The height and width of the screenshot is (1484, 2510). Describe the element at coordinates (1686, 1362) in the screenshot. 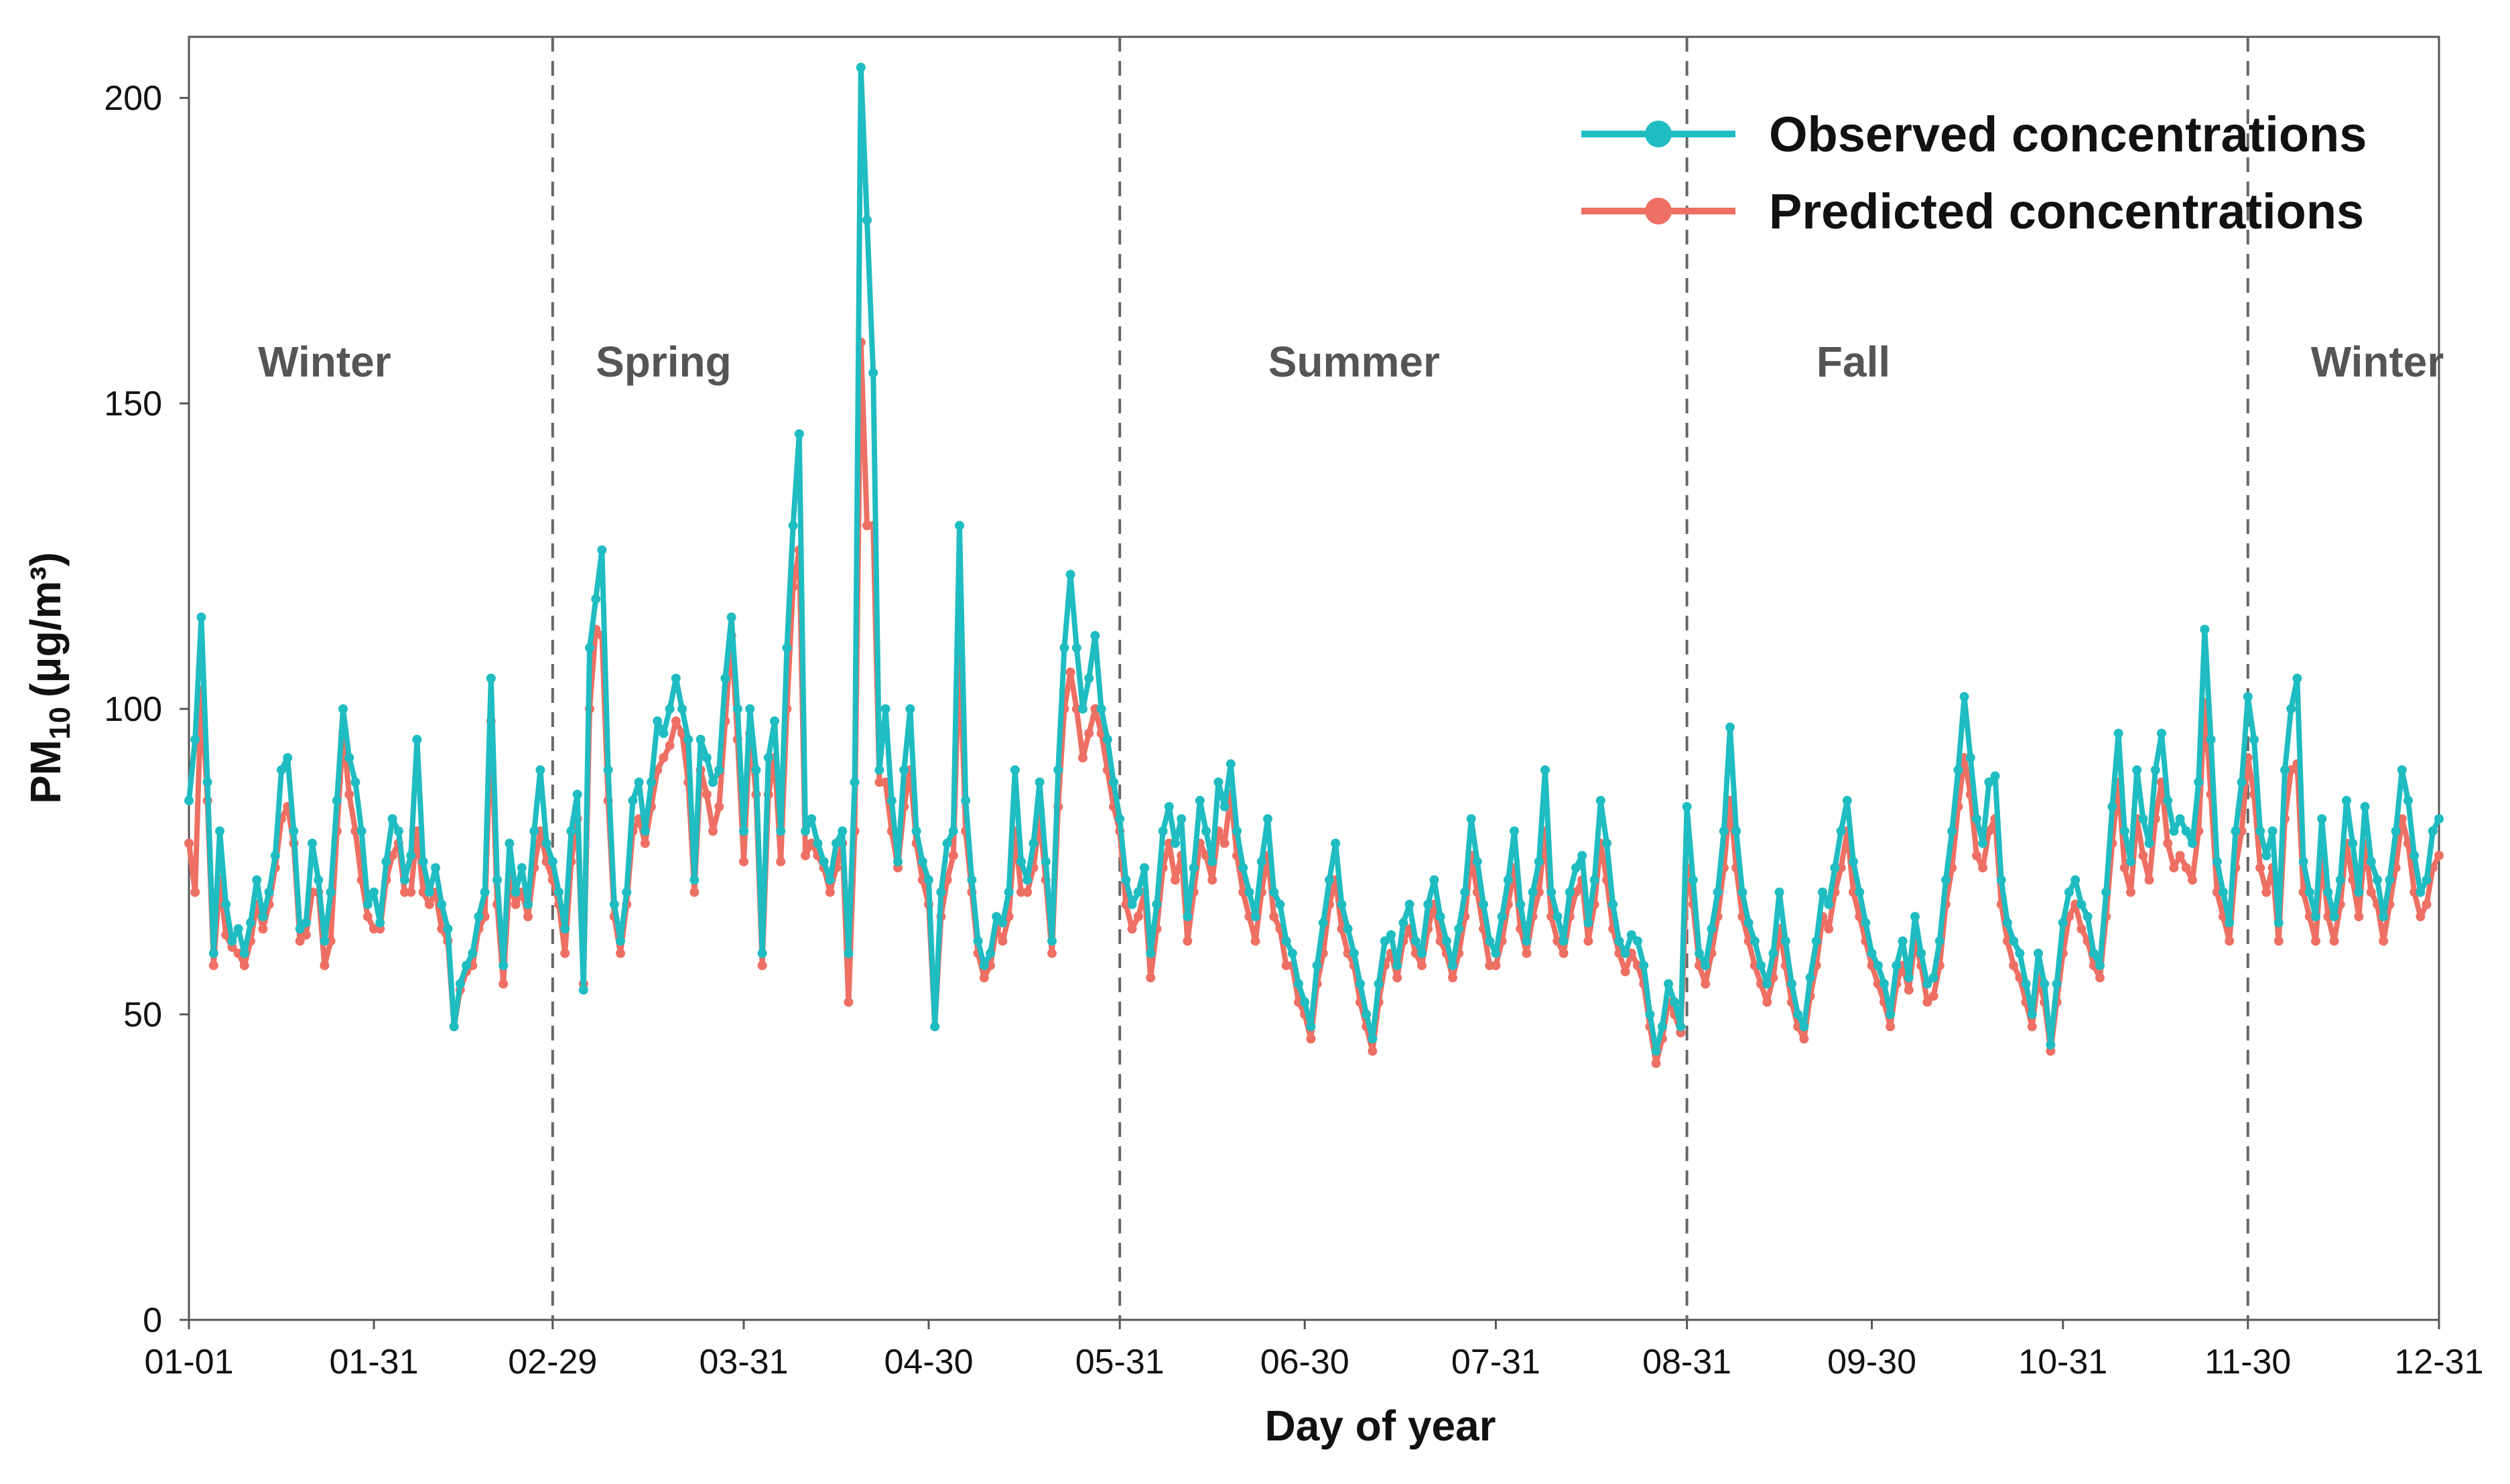

I see `x-tick-label: 08-31` at that location.